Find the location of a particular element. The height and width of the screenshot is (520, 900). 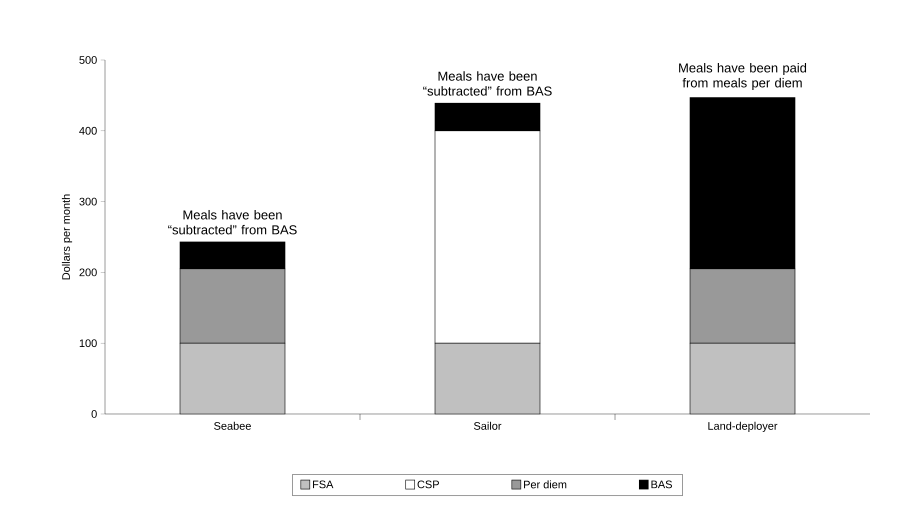

legend-label: Per diem is located at coordinates (545, 484).